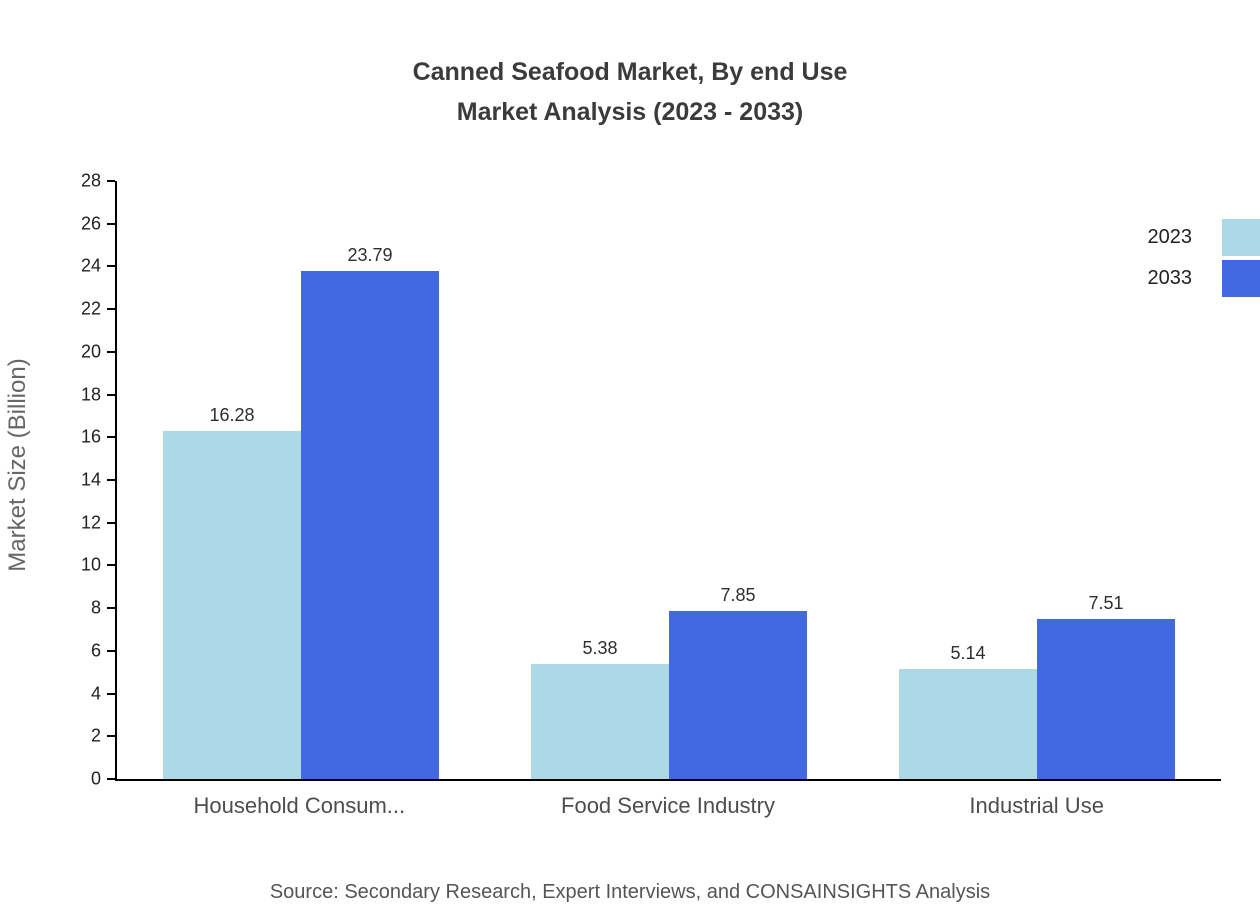 The width and height of the screenshot is (1260, 920). I want to click on y-axis-title: Market Size (Billion), so click(17, 465).